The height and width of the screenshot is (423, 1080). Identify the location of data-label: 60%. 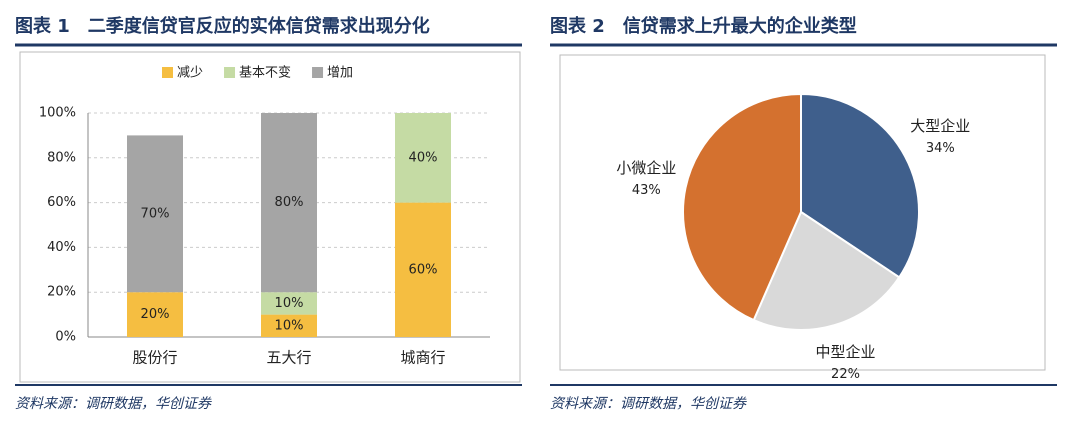
(423, 269).